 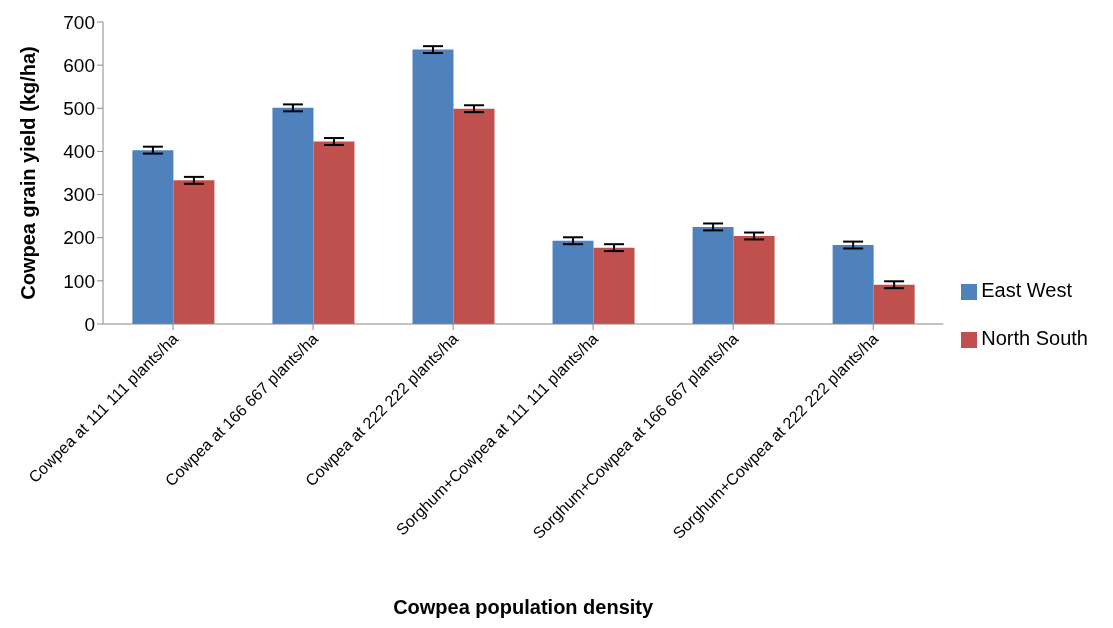 I want to click on y-tick-label: 200, so click(x=79, y=238).